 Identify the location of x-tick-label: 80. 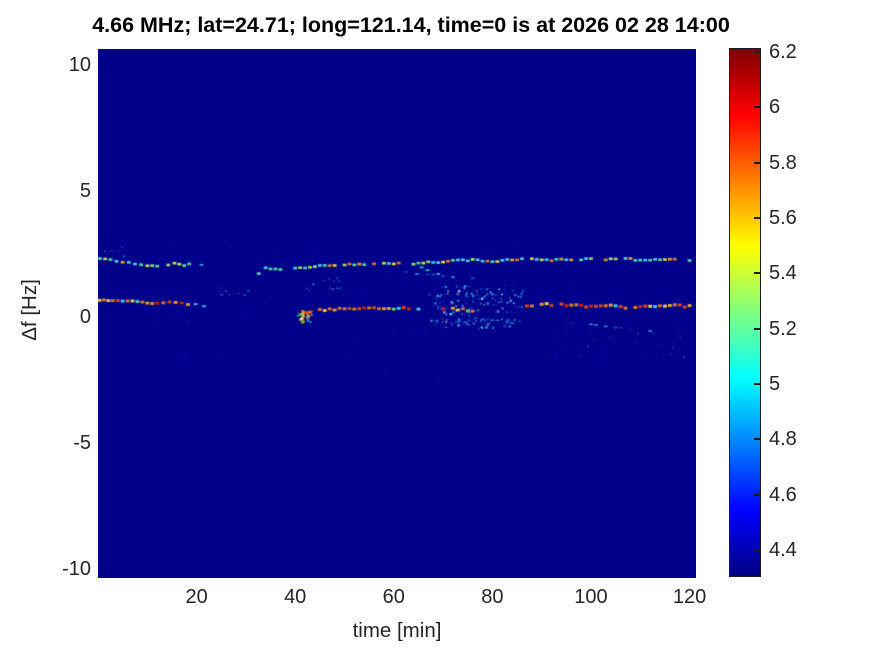
(492, 597).